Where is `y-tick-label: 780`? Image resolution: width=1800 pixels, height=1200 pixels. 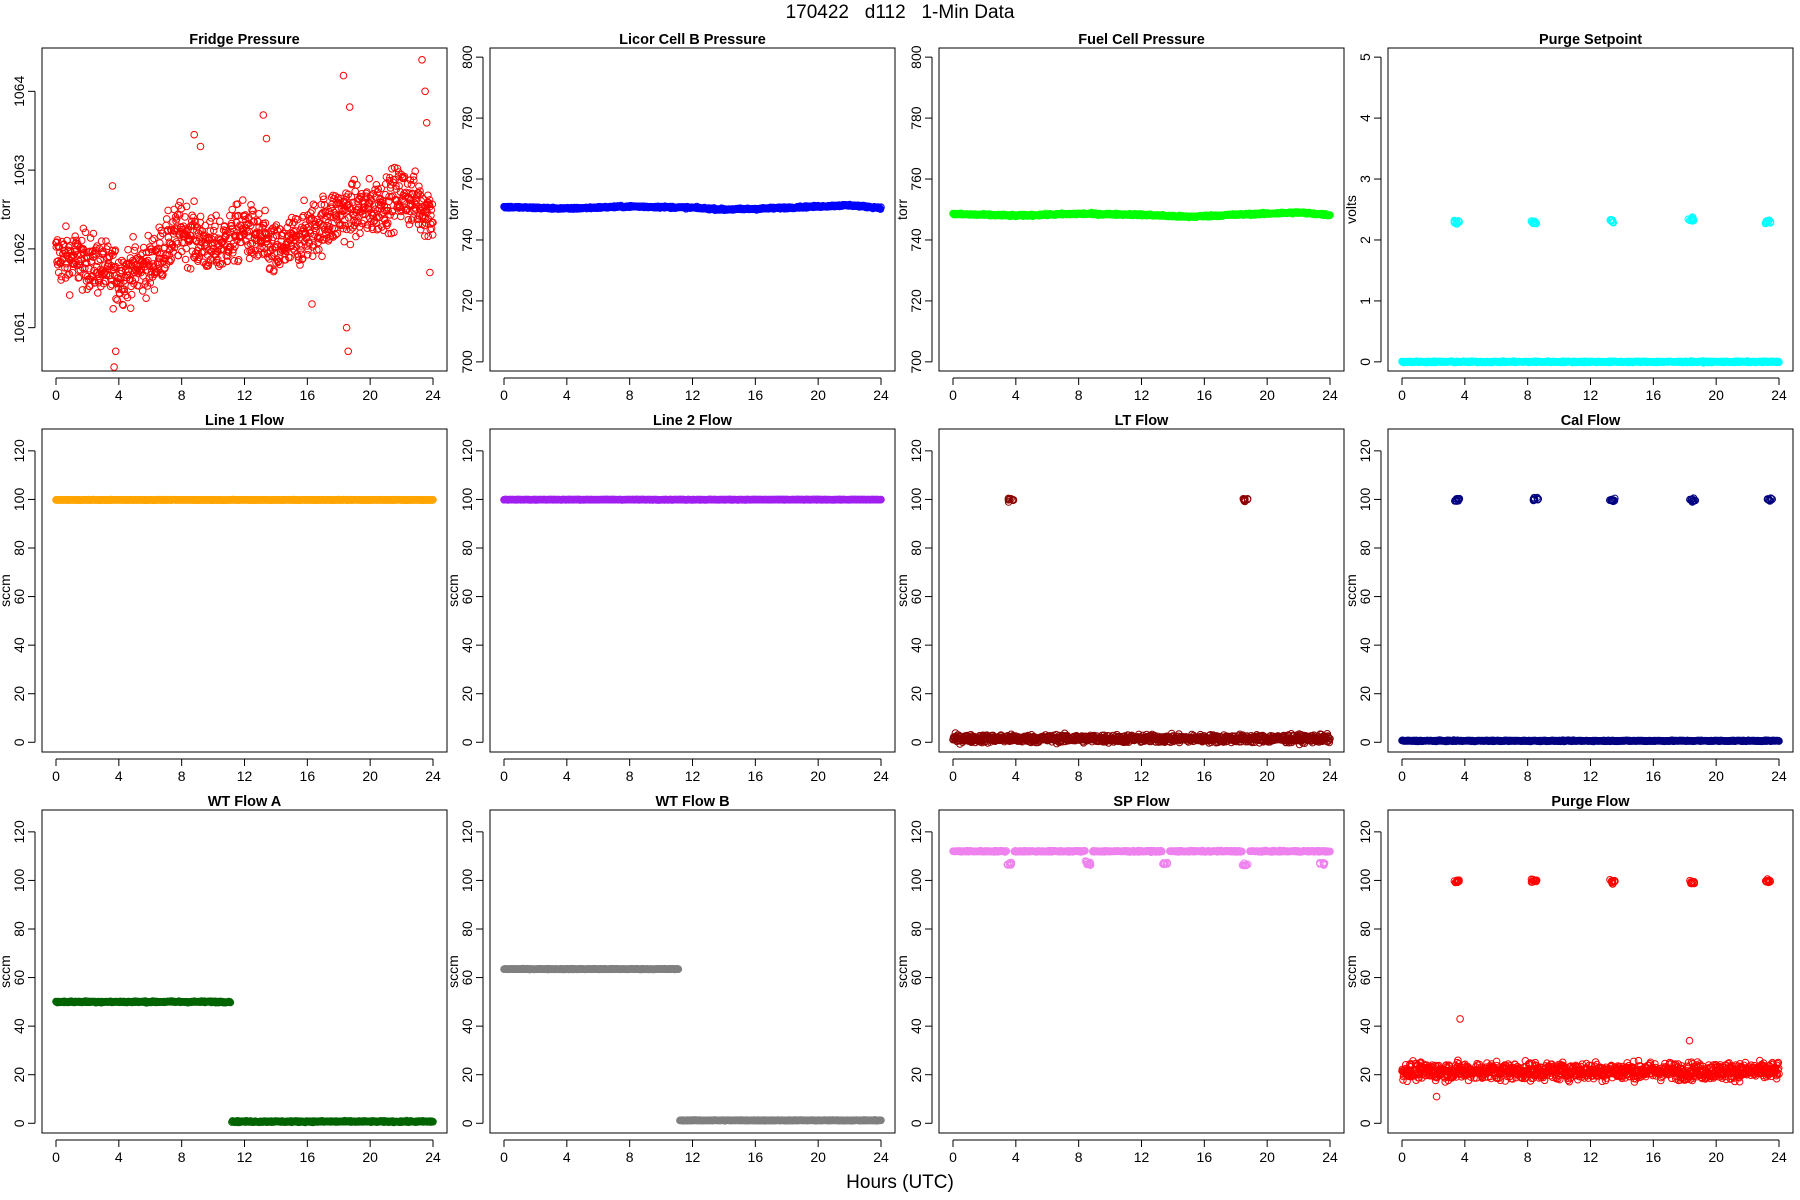
y-tick-label: 780 is located at coordinates (916, 118).